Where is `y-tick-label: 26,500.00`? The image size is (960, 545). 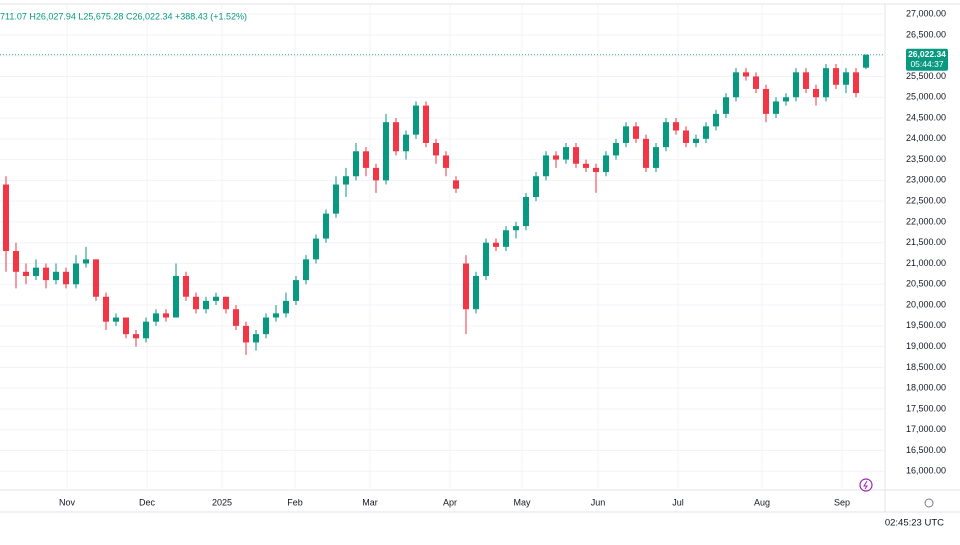 y-tick-label: 26,500.00 is located at coordinates (926, 34).